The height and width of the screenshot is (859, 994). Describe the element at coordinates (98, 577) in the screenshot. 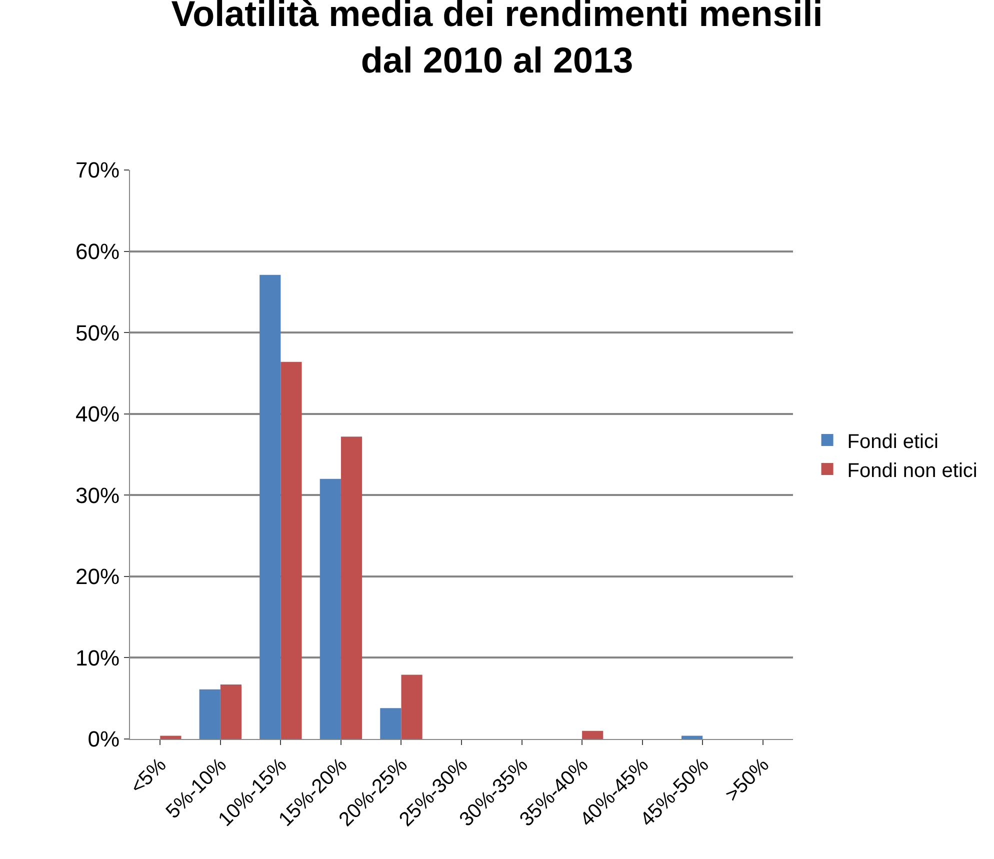

I see `y-tick-label: 20%` at that location.